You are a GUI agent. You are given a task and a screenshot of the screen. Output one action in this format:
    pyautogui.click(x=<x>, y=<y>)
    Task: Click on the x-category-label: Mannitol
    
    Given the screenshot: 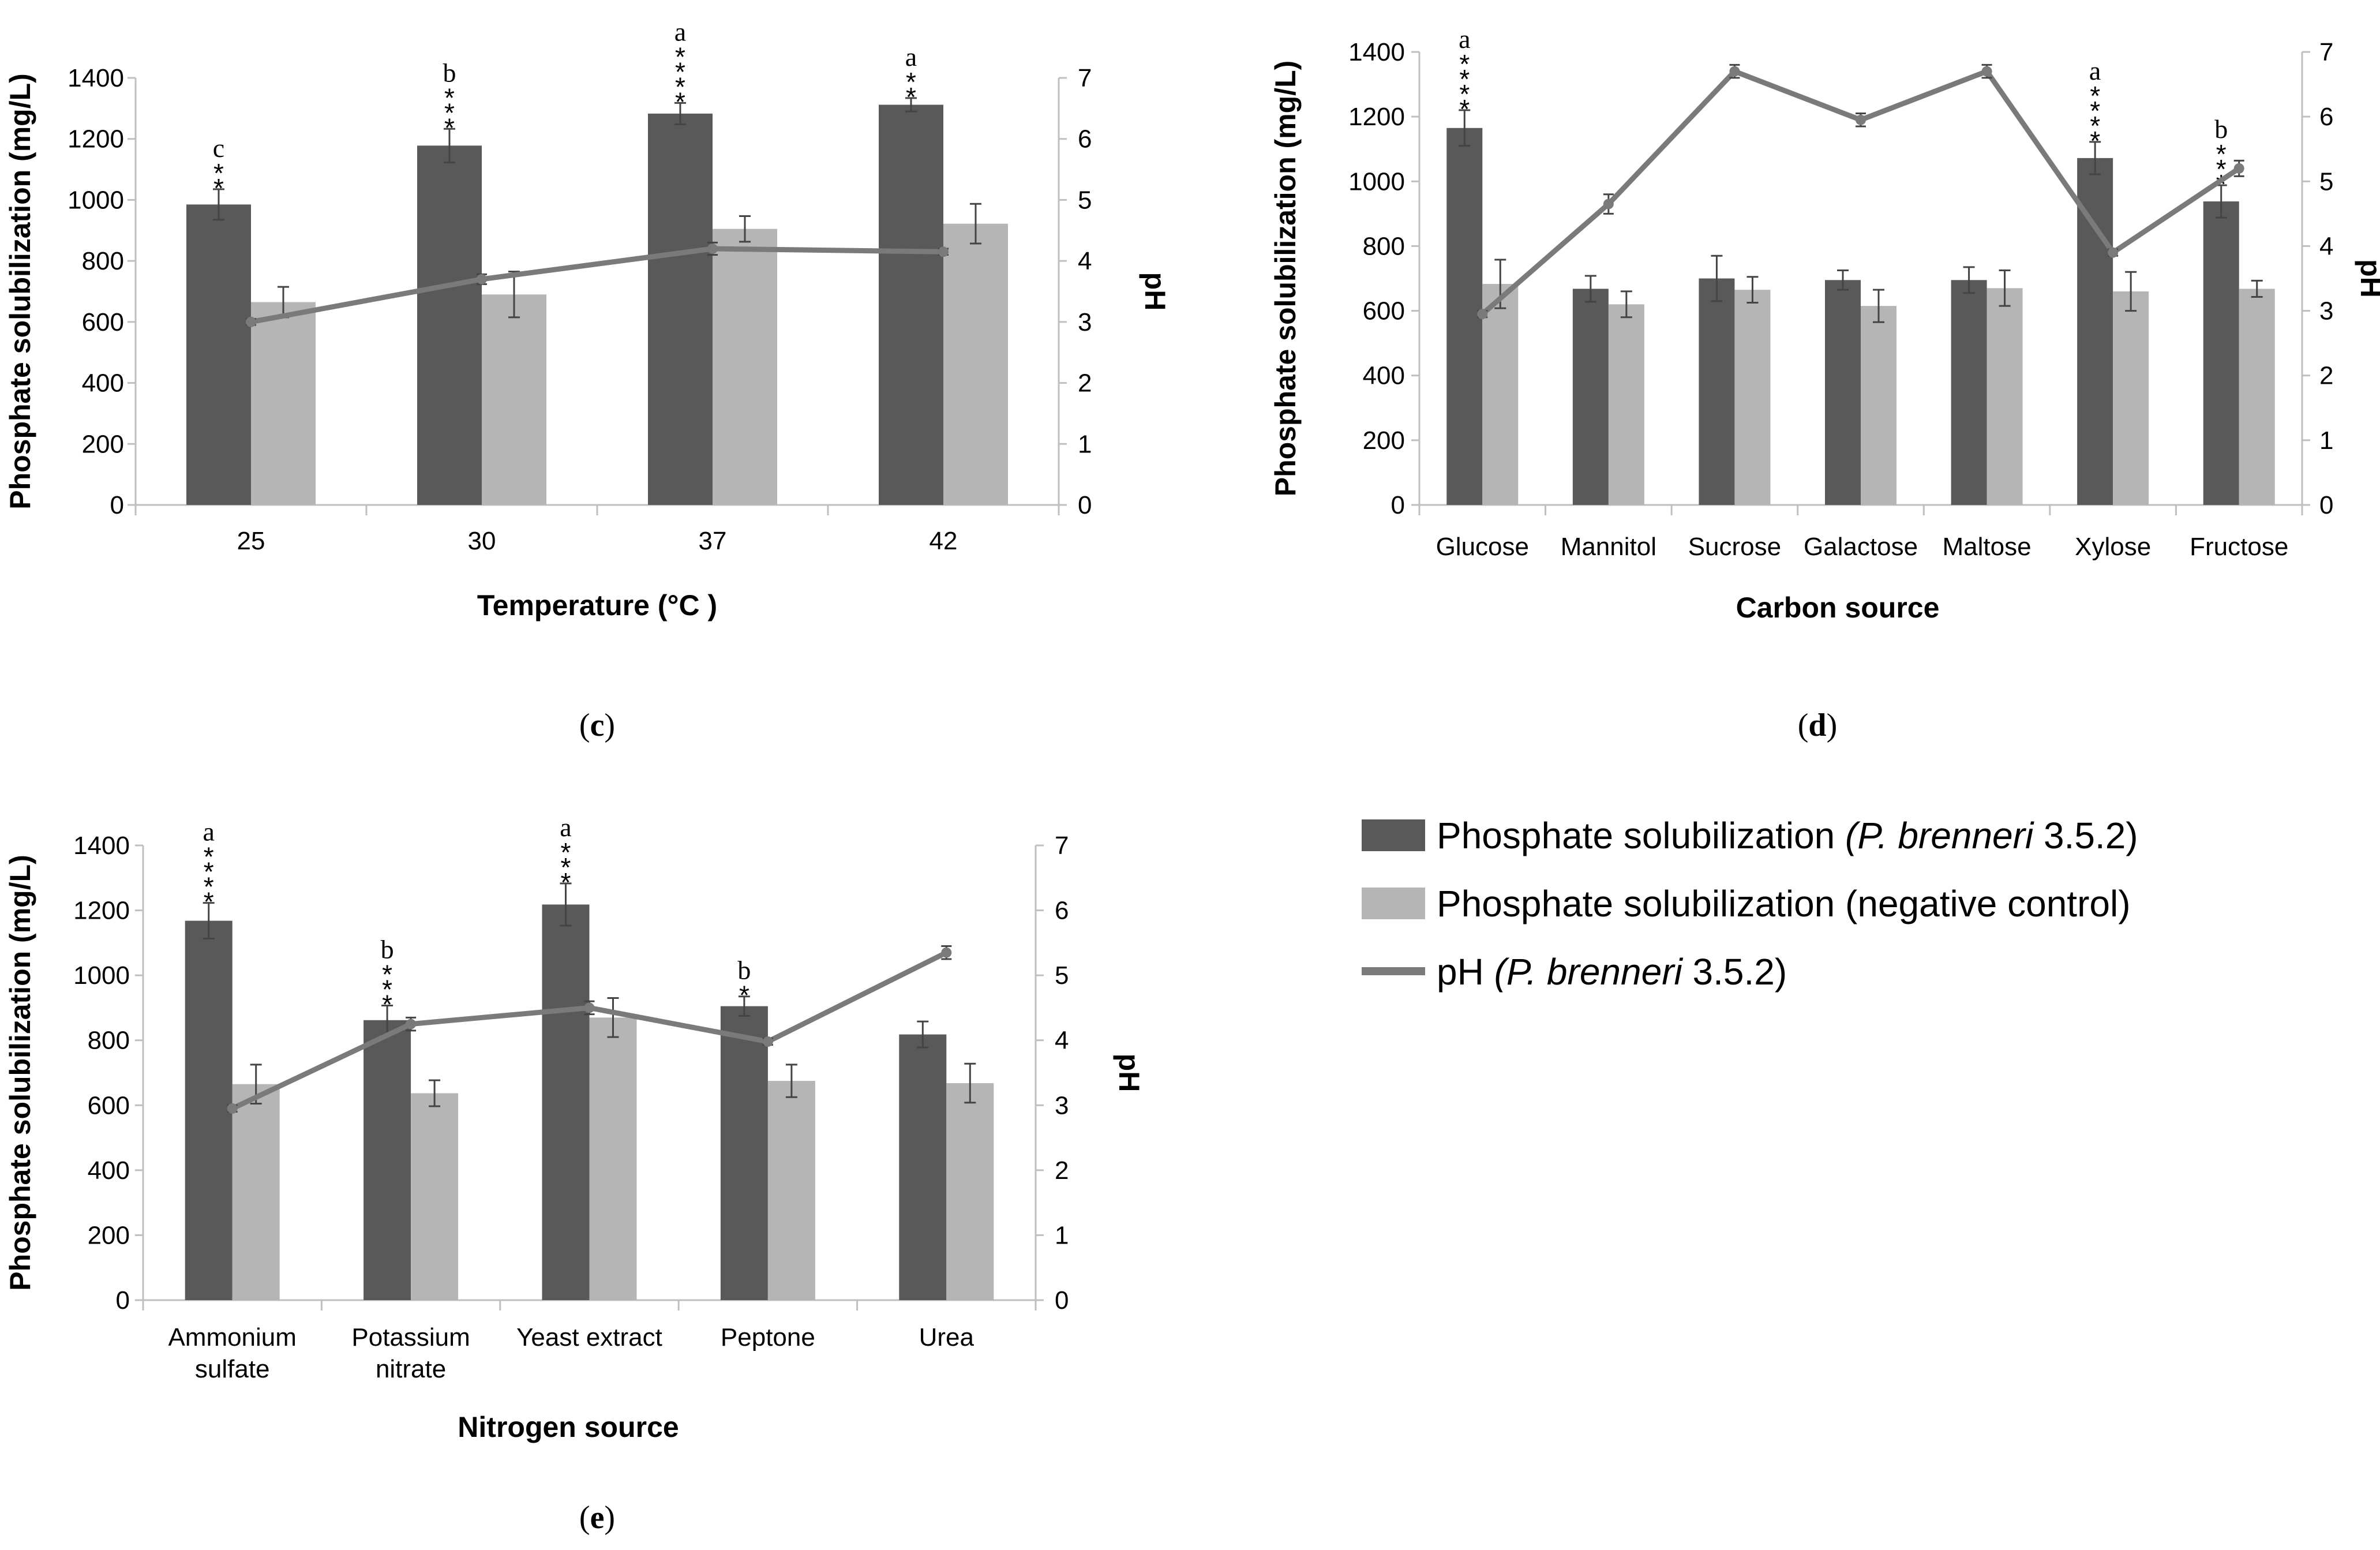 What is the action you would take?
    pyautogui.click(x=1608, y=547)
    